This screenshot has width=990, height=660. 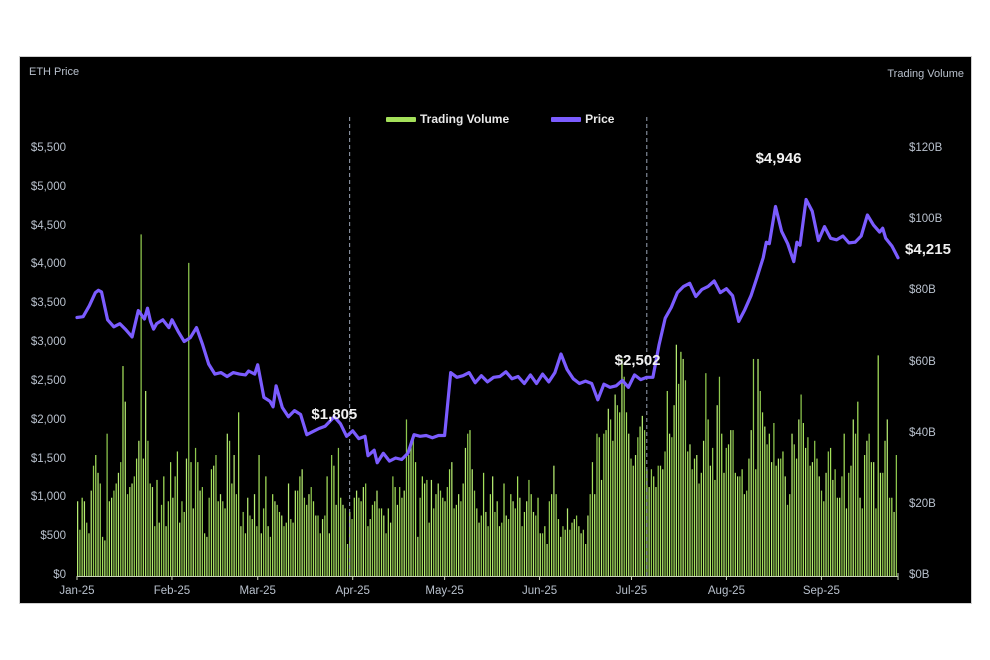 What do you see at coordinates (447, 119) in the screenshot?
I see `legend-item-volume: Trading Volume` at bounding box center [447, 119].